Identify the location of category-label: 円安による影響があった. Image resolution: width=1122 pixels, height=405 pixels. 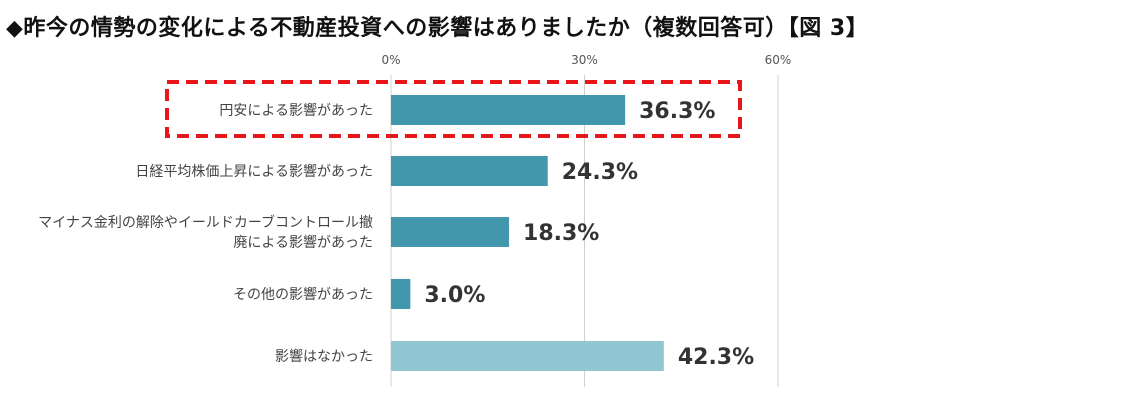
(296, 110).